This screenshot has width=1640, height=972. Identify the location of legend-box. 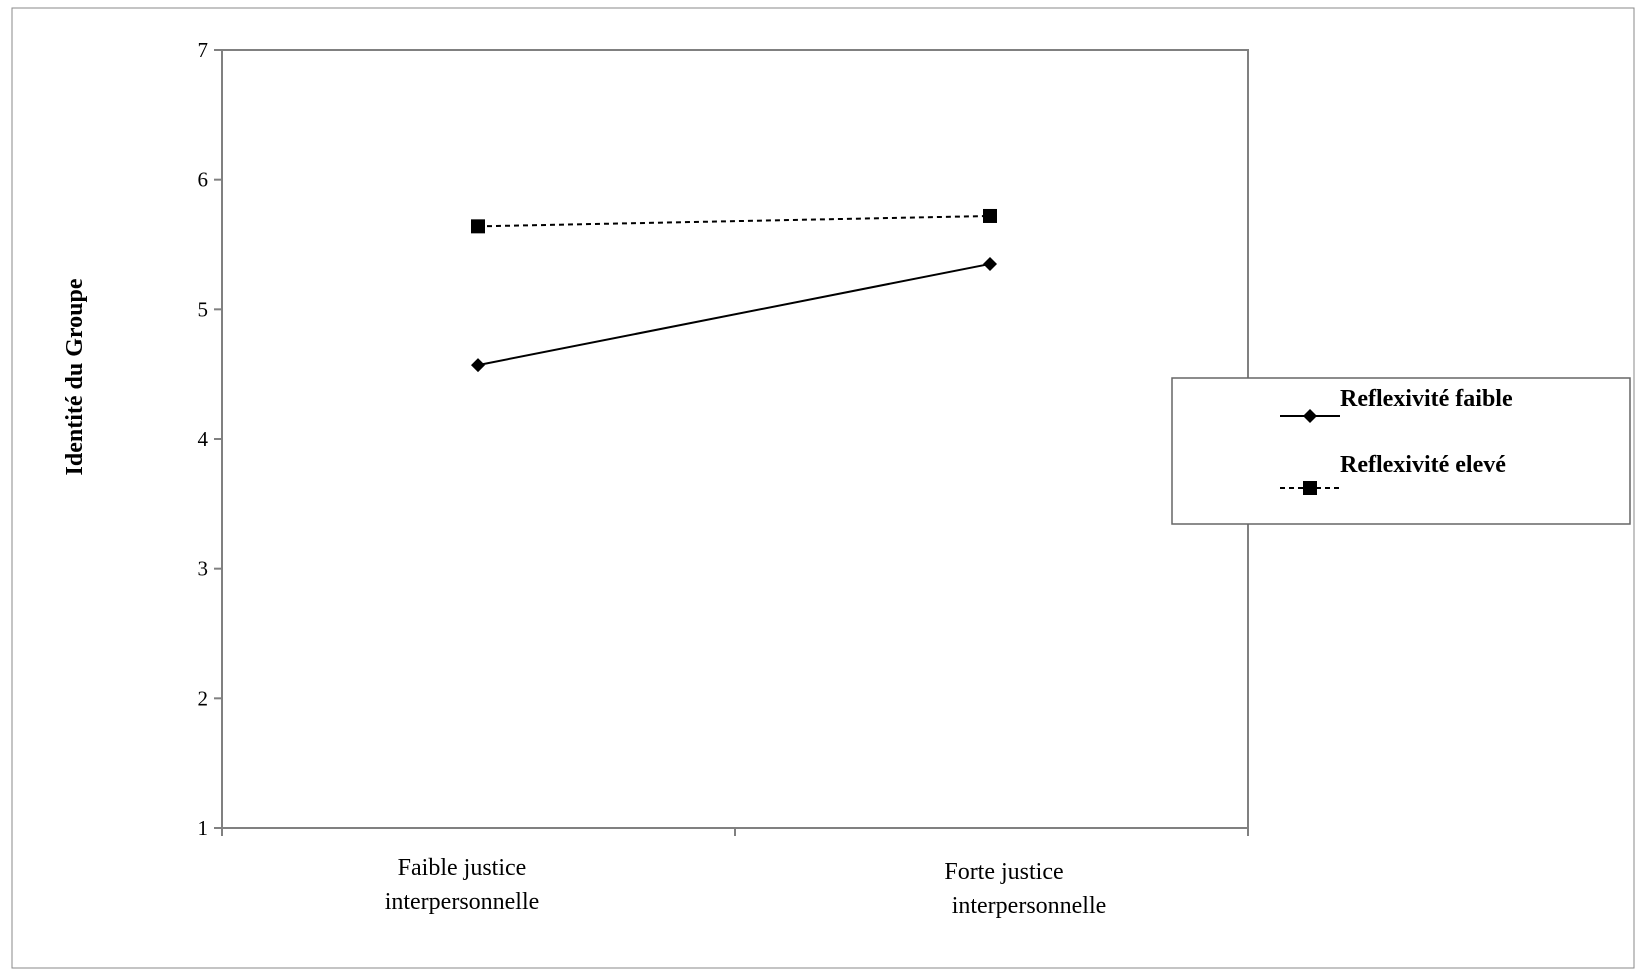
(1401, 451).